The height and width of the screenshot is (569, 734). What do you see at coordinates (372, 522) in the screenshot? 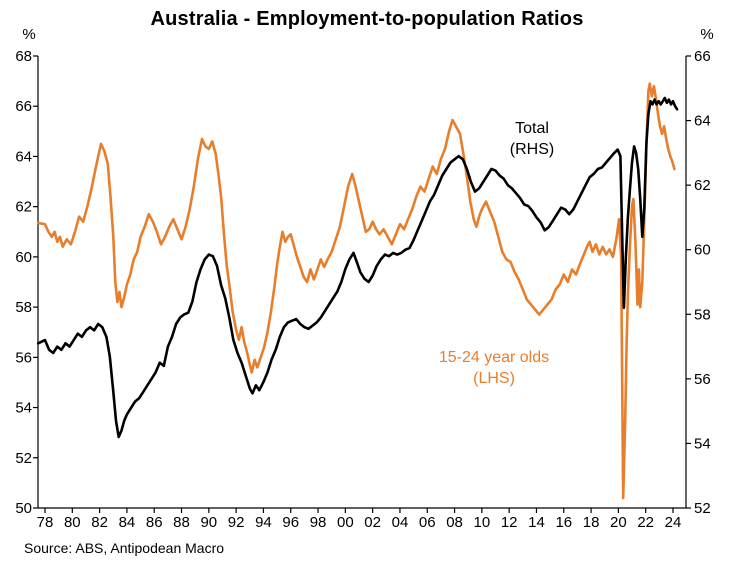
I see `x-axis-tick-label: 02` at bounding box center [372, 522].